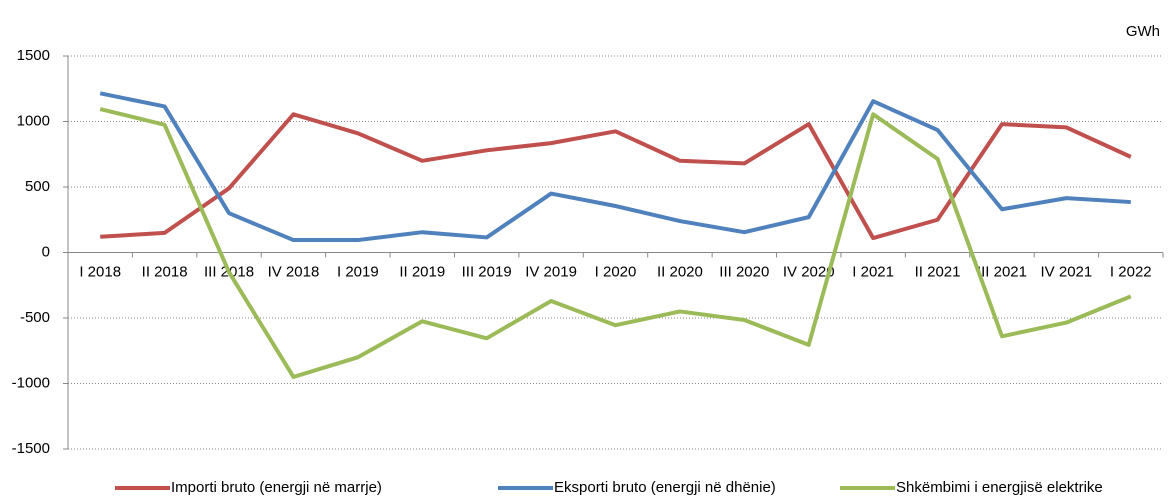 This screenshot has height=499, width=1170. Describe the element at coordinates (100, 271) in the screenshot. I see `x-tick-label: I 2018` at that location.